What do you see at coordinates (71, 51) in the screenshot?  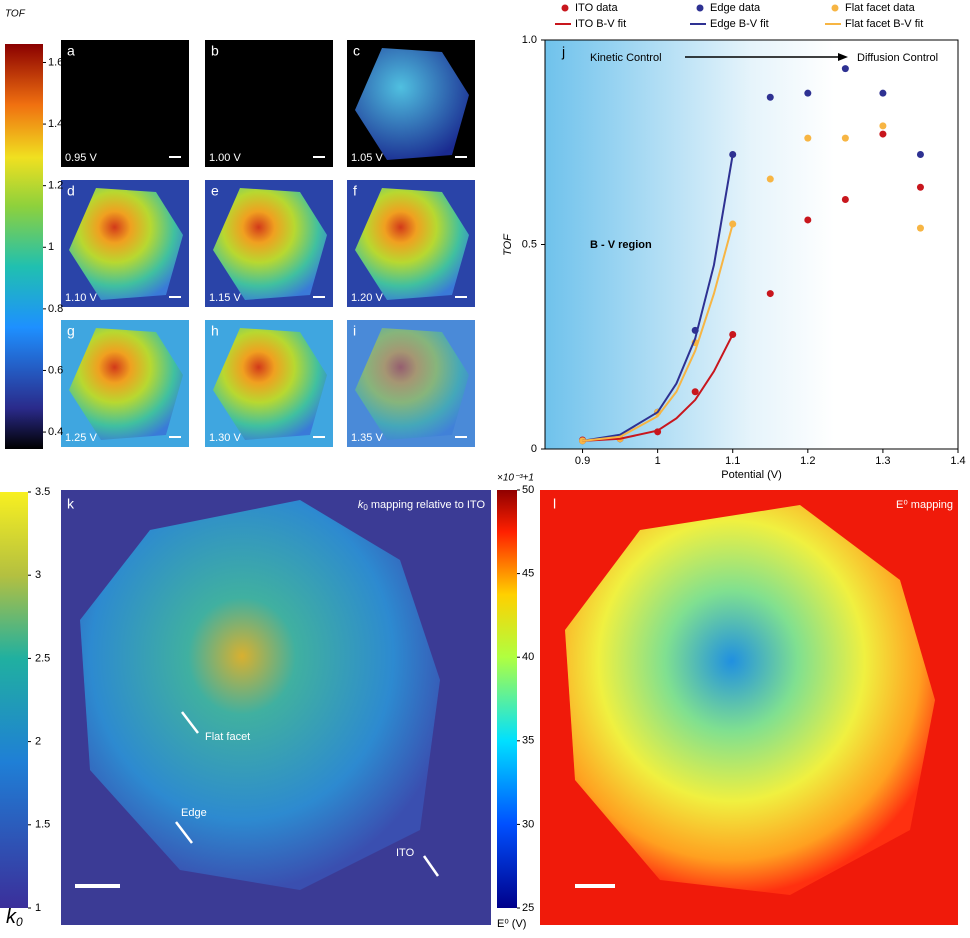 I see `panel-label: a` at bounding box center [71, 51].